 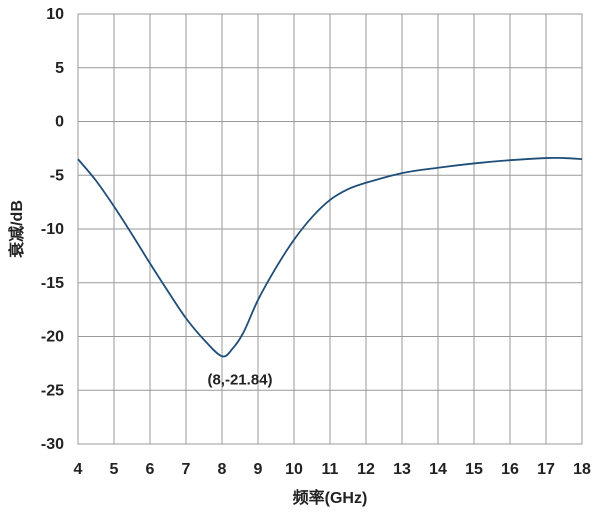 I want to click on y-tick-label: -25, so click(x=52, y=390).